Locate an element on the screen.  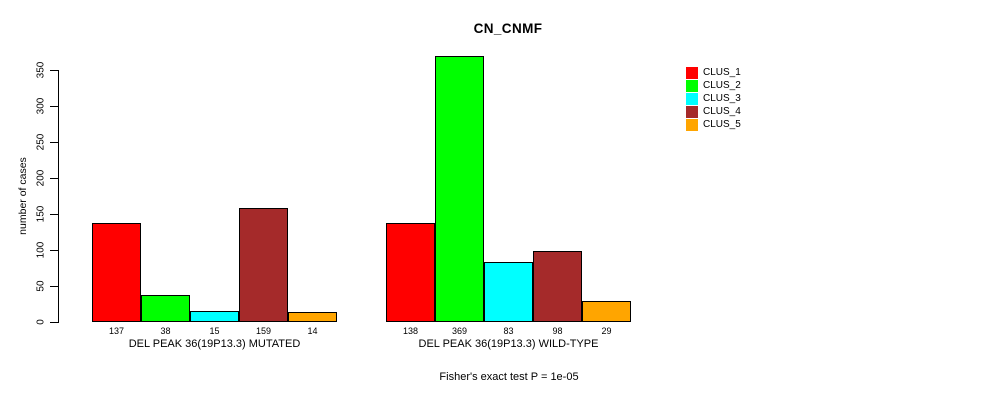
chart-title: CN_CNMF is located at coordinates (508, 28).